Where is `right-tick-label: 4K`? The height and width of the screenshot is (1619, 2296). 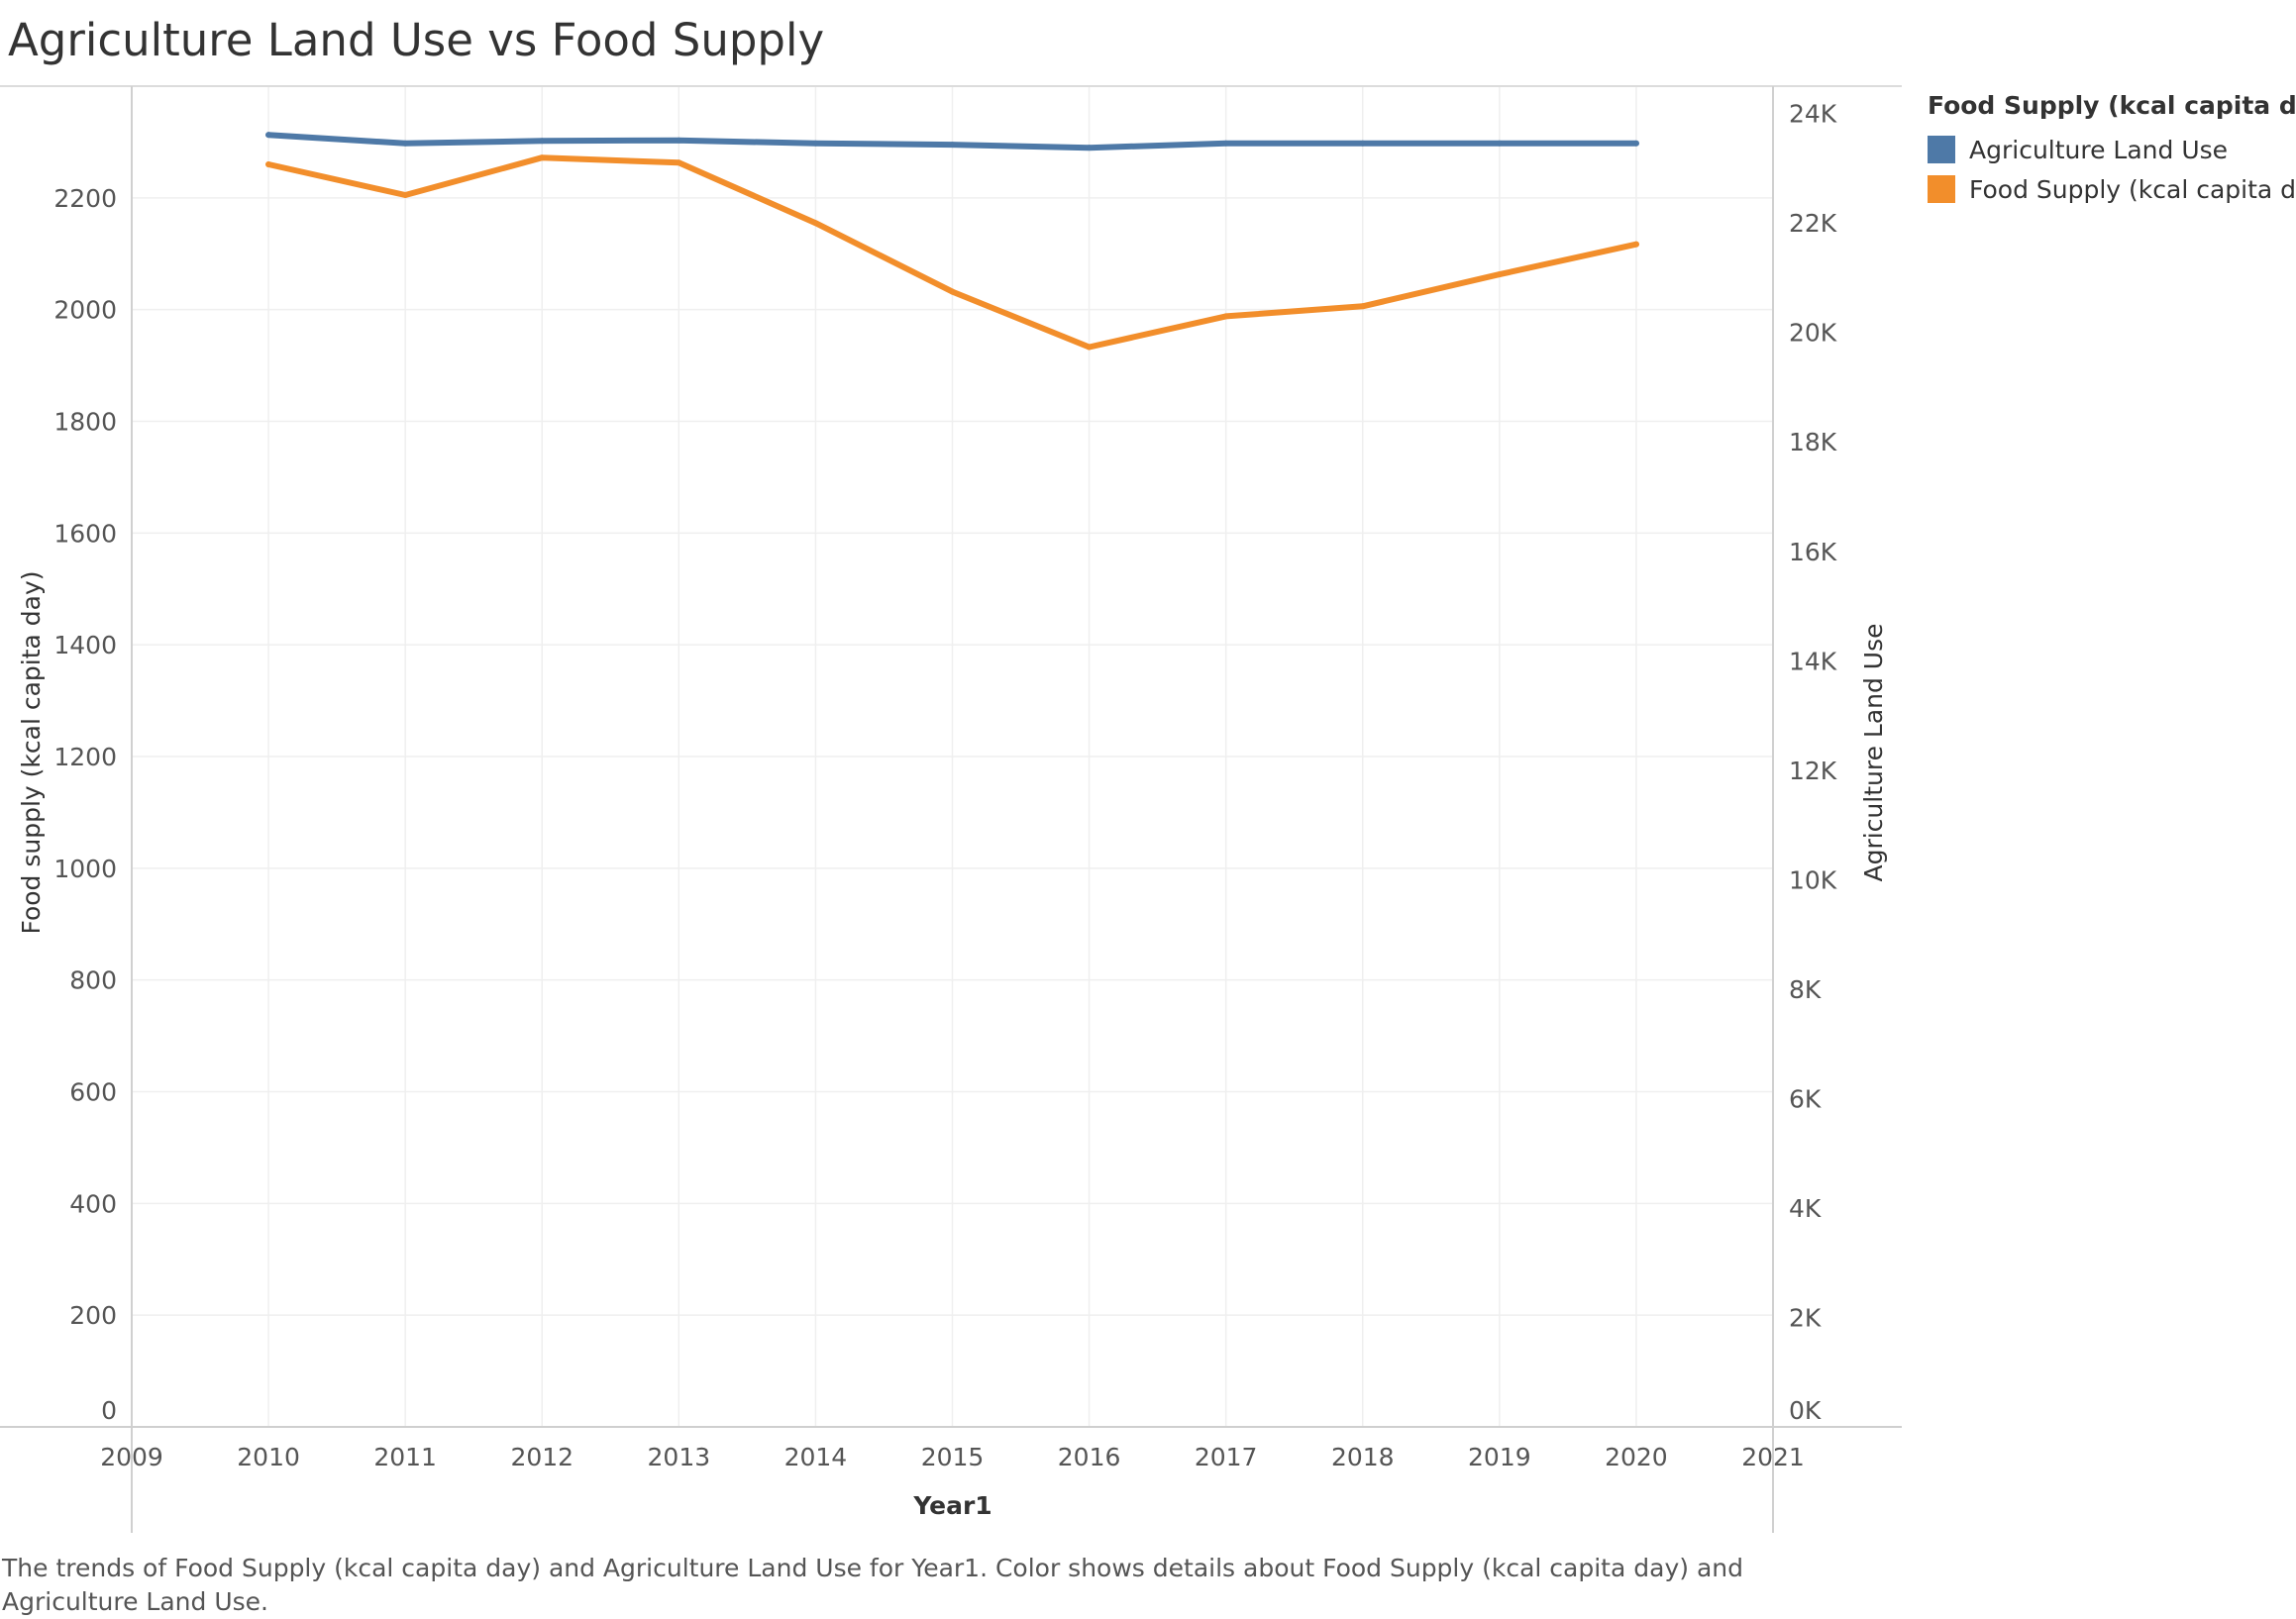 right-tick-label: 4K is located at coordinates (1805, 1208).